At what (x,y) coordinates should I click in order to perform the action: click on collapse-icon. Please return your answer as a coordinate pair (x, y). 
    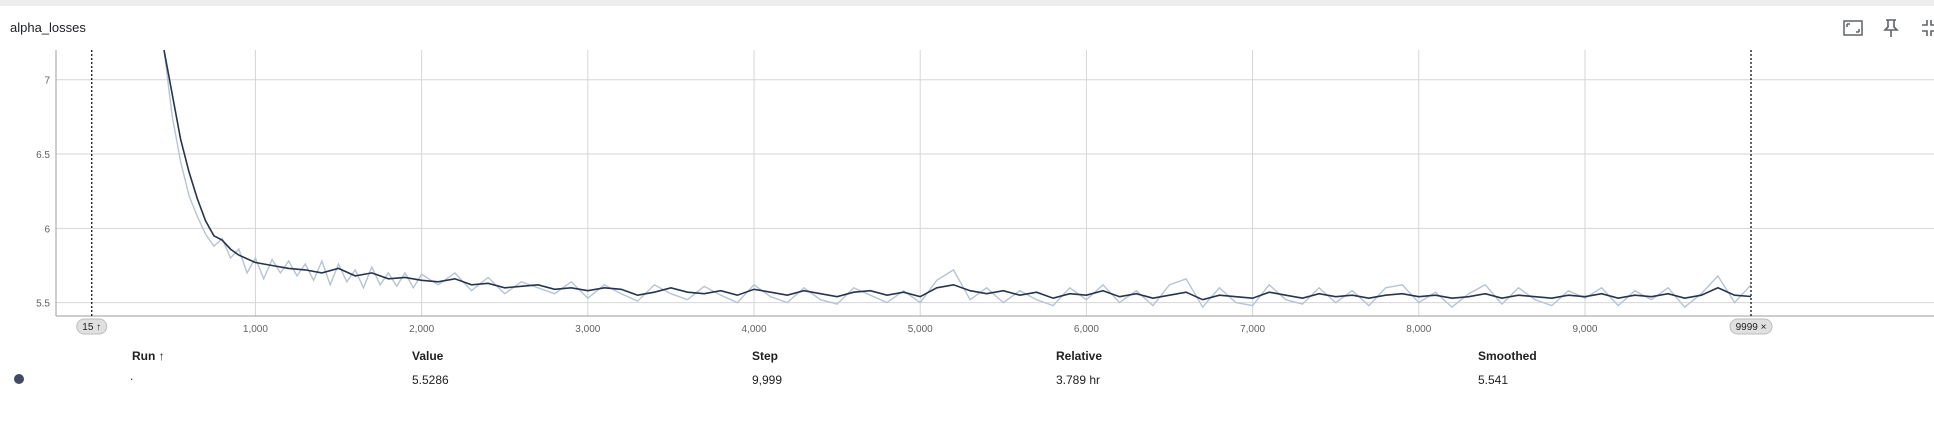
    Looking at the image, I should click on (1926, 28).